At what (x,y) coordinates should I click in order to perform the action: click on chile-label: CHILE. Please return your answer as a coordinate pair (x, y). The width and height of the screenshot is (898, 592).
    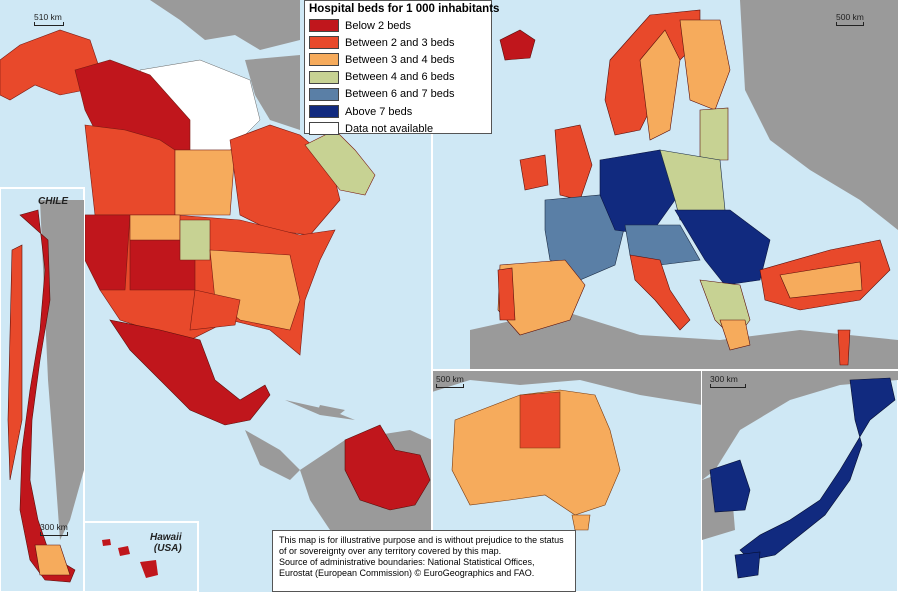
    Looking at the image, I should click on (53, 201).